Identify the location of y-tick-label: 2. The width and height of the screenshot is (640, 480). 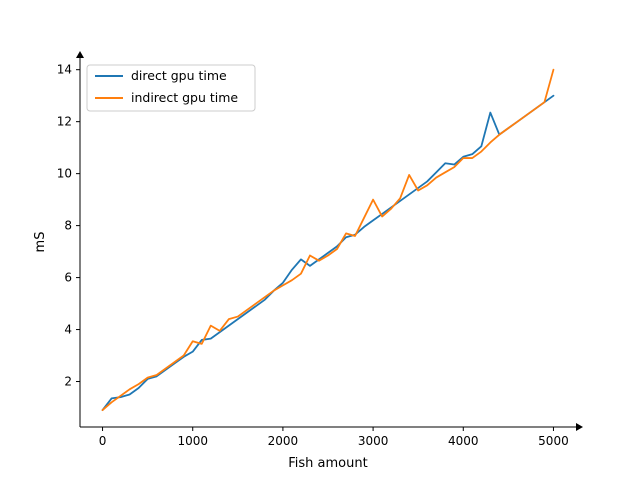
(68, 382).